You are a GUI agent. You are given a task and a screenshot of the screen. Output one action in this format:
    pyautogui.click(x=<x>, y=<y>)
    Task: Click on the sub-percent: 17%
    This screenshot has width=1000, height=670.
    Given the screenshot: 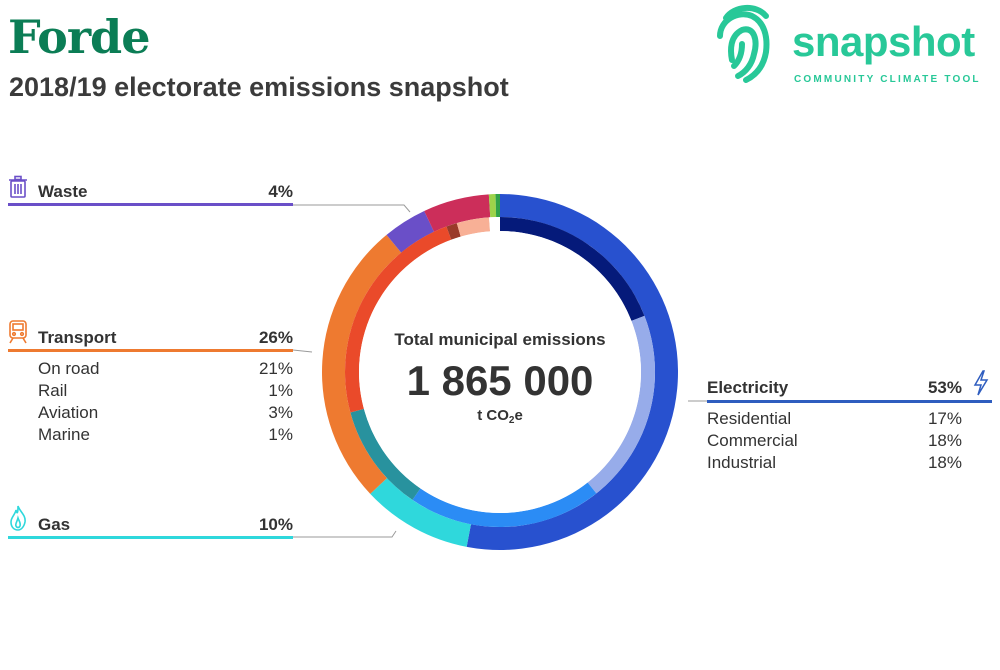 What is the action you would take?
    pyautogui.click(x=944, y=418)
    